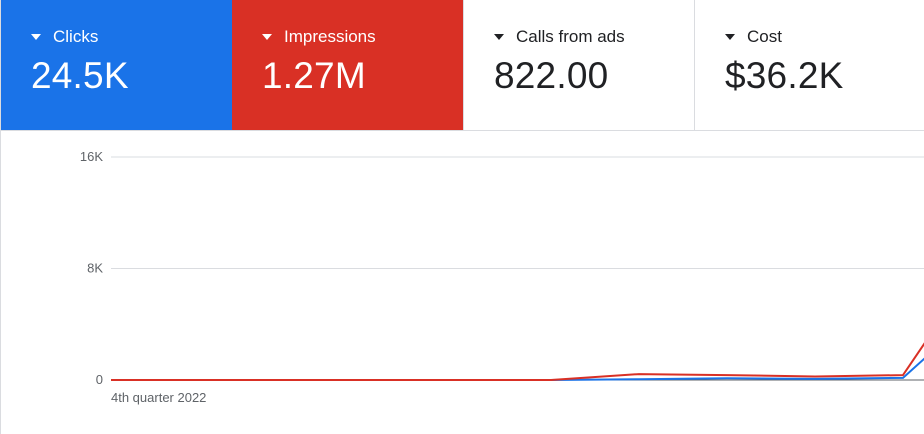 The width and height of the screenshot is (924, 434). What do you see at coordinates (330, 36) in the screenshot?
I see `scorecard-label: Impressions` at bounding box center [330, 36].